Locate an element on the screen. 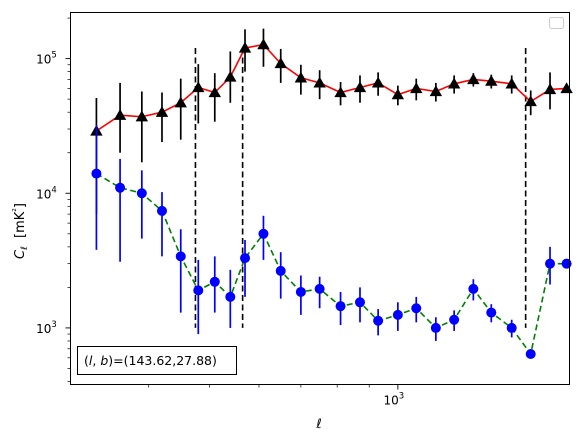 This screenshot has height=441, width=580. y-axis-label: Cℓ [mK²] is located at coordinates (21, 231).